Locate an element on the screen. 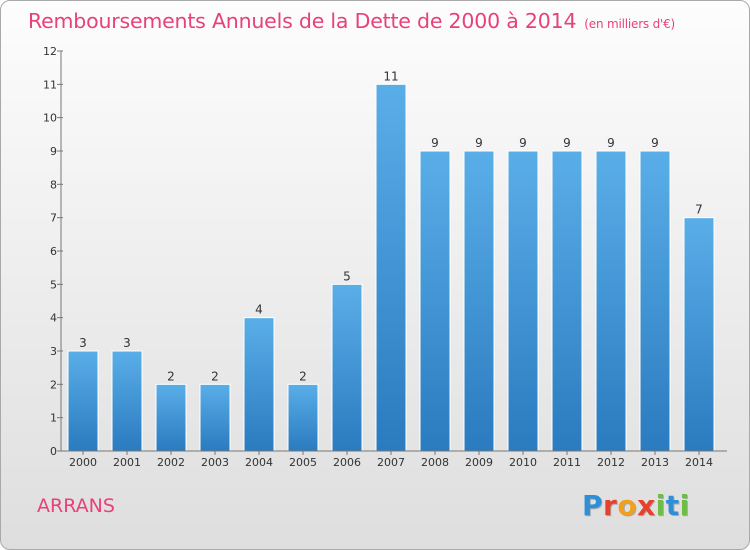 The height and width of the screenshot is (550, 750). bar-2011 is located at coordinates (567, 301).